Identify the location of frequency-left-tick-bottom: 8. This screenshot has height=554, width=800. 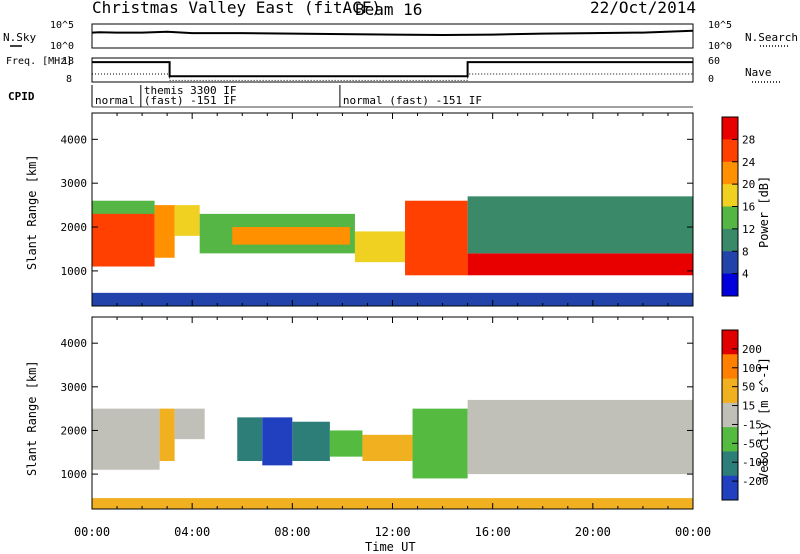
(69, 79).